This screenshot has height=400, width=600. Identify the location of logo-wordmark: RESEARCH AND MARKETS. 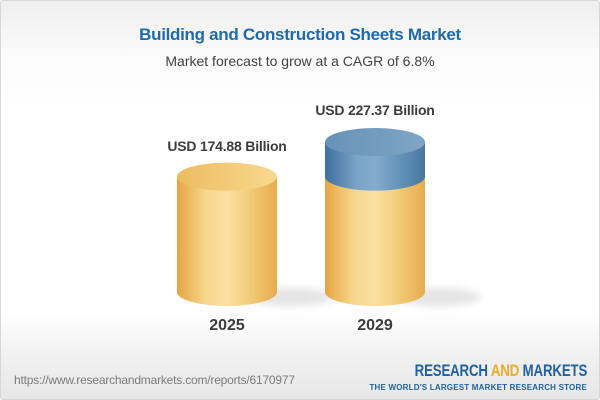
(501, 370).